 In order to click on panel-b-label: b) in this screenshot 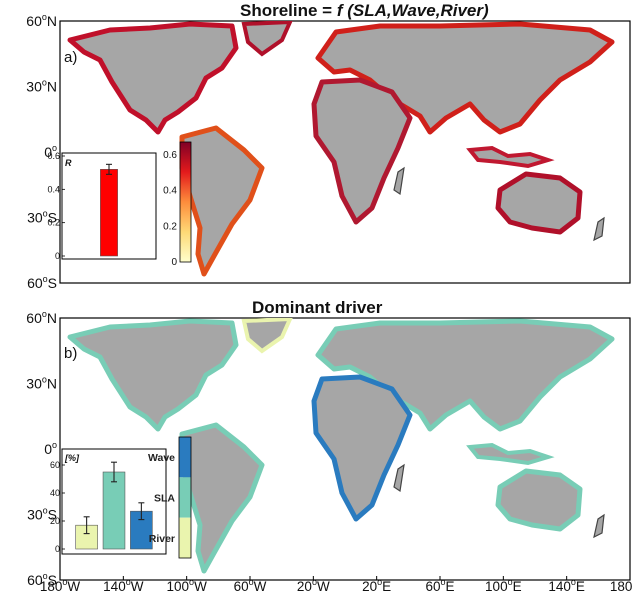, I will do `click(70, 353)`.